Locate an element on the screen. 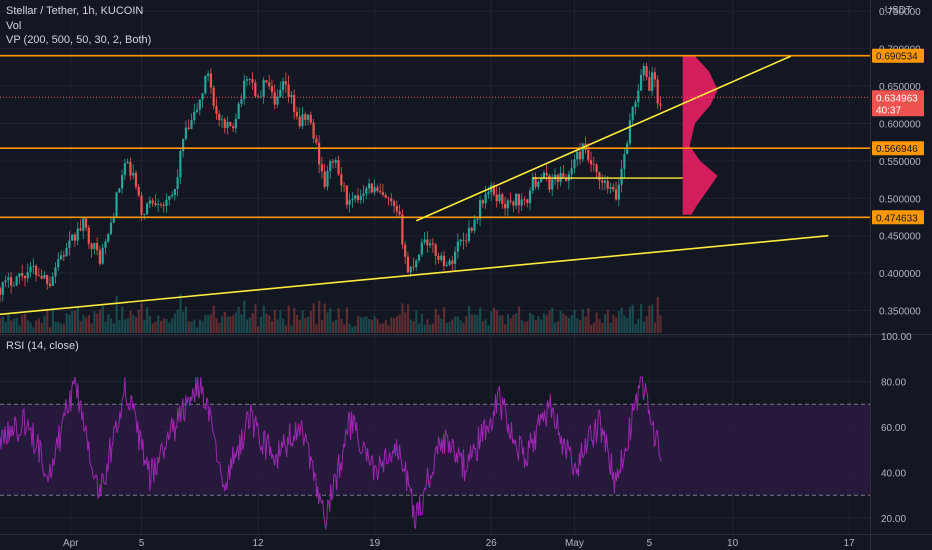  volume-profile-legend: VP (200, 500, 50, 30, 2, Both) is located at coordinates (79, 40).